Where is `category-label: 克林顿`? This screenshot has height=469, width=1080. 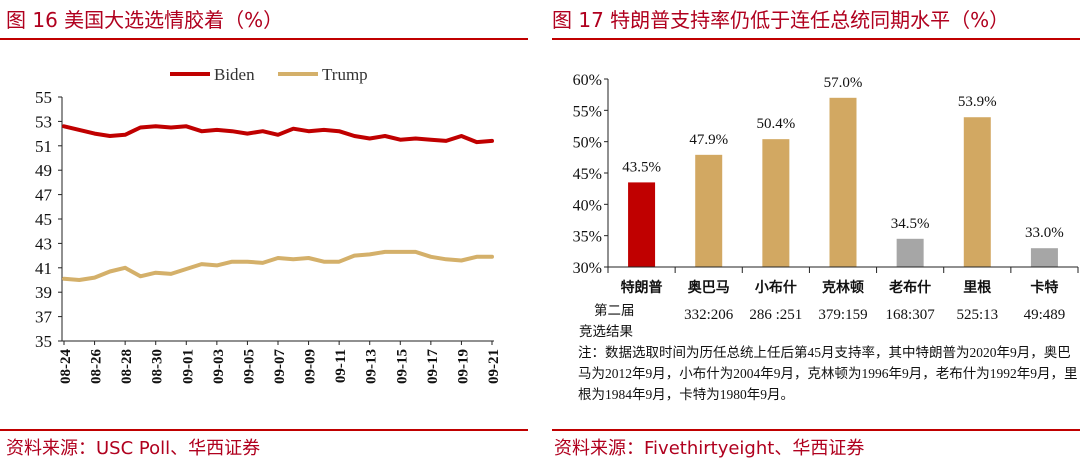
category-label: 克林顿 is located at coordinates (843, 287).